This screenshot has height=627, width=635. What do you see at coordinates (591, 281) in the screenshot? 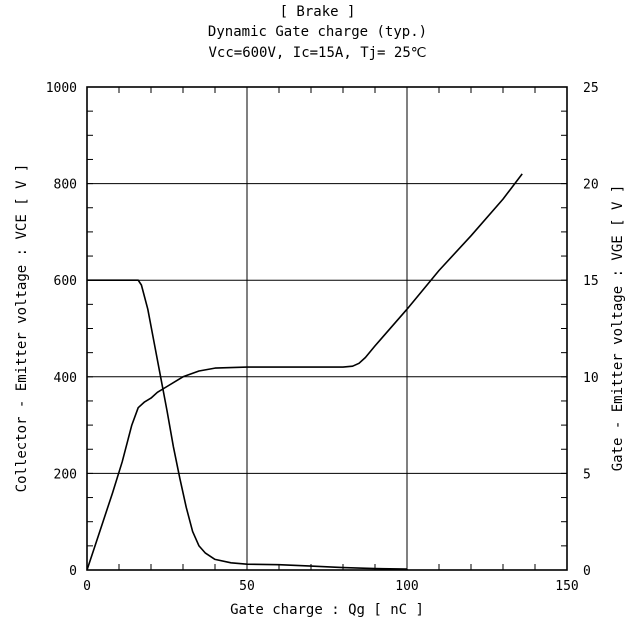
I see `y2-tick-label: 15` at bounding box center [591, 281].